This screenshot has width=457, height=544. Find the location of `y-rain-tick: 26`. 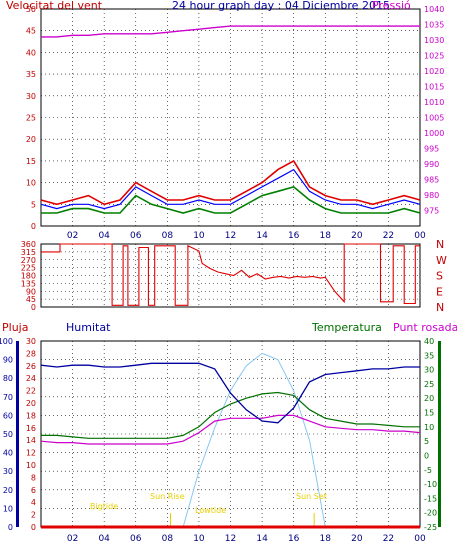

y-rain-tick: 26 is located at coordinates (31, 366).